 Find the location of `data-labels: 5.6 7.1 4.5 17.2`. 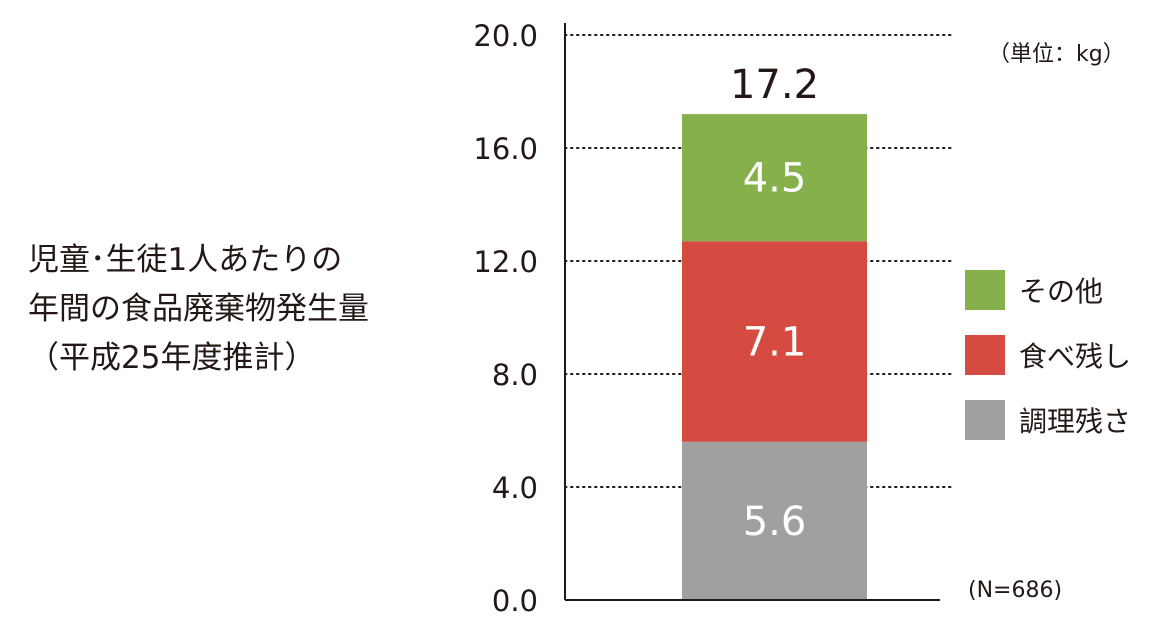

data-labels: 5.6 7.1 4.5 17.2 is located at coordinates (774, 303).